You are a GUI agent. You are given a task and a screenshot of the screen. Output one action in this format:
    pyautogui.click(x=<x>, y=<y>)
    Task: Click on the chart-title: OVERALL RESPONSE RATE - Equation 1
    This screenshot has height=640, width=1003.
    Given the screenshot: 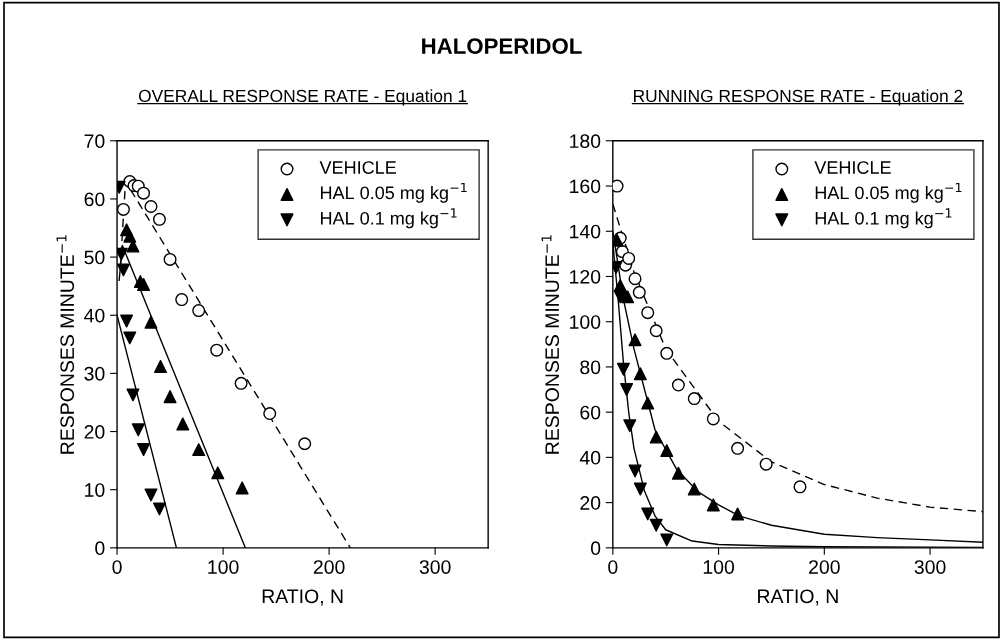 What is the action you would take?
    pyautogui.click(x=302, y=97)
    